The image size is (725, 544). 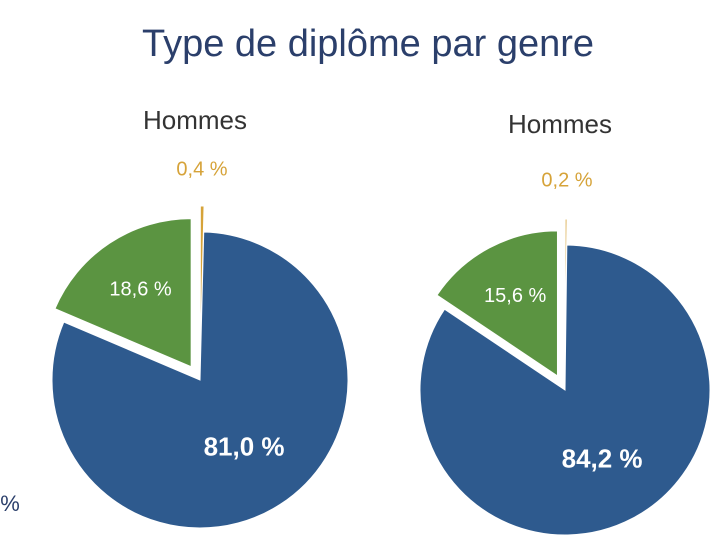 I want to click on chart-title: Type de diplôme par genre, so click(x=368, y=44).